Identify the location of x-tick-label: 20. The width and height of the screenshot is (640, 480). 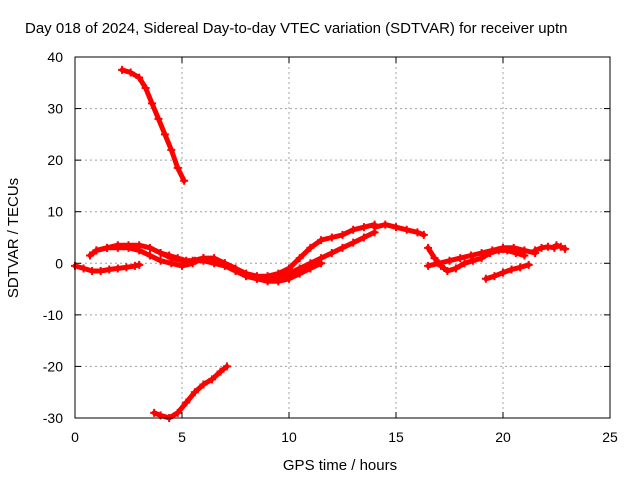
(503, 437).